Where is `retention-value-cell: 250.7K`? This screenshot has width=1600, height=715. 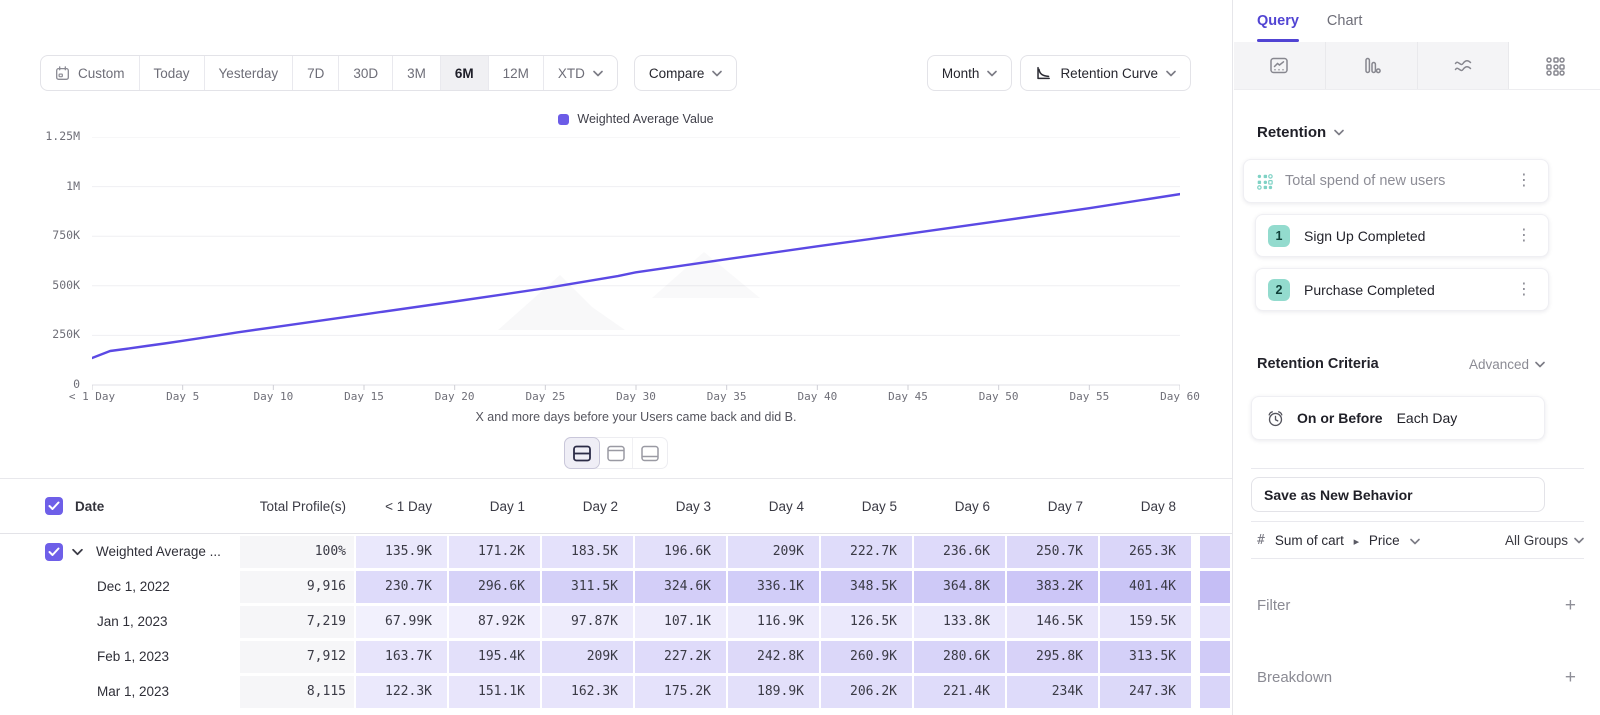 retention-value-cell: 250.7K is located at coordinates (1052, 551).